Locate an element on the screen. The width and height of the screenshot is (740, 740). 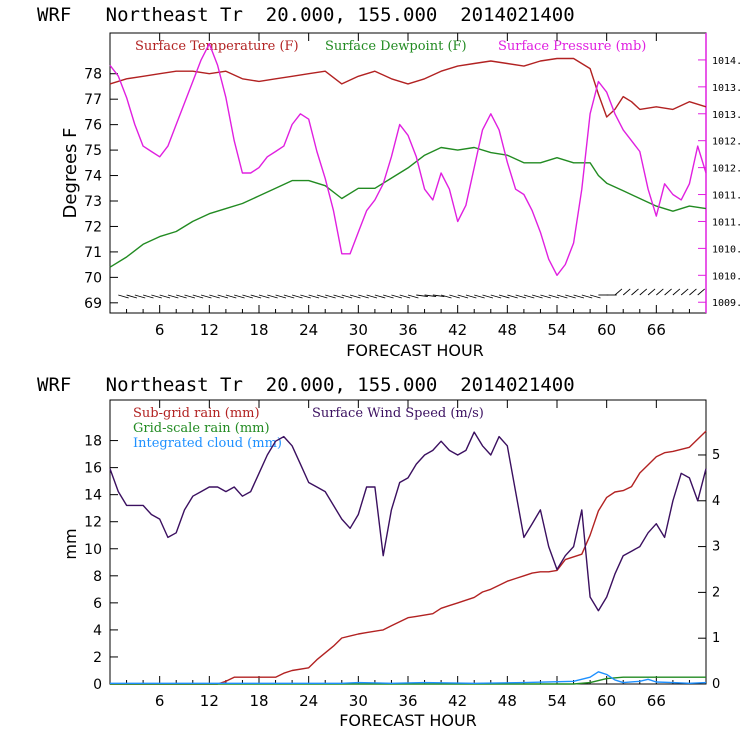
y2-tick-label: 3 is located at coordinates (716, 547).